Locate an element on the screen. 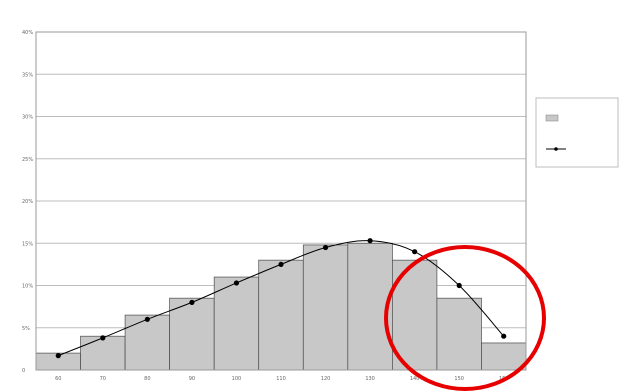 The image size is (638, 391). x-tick-label: 110 is located at coordinates (281, 379).